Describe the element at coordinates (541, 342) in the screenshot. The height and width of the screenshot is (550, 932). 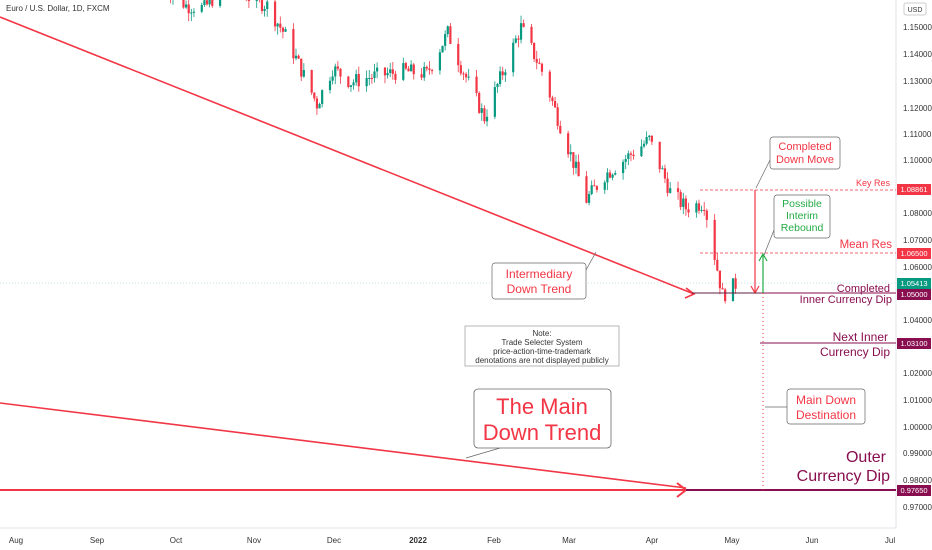
I see `note-text: Trade Selecter System` at that location.